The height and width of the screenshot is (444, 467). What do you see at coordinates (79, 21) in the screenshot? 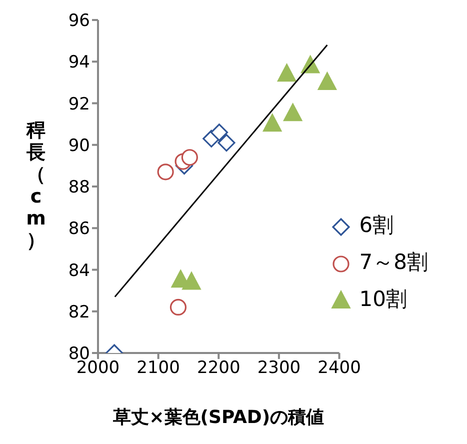
I see `y-tick-label: 96` at bounding box center [79, 21].